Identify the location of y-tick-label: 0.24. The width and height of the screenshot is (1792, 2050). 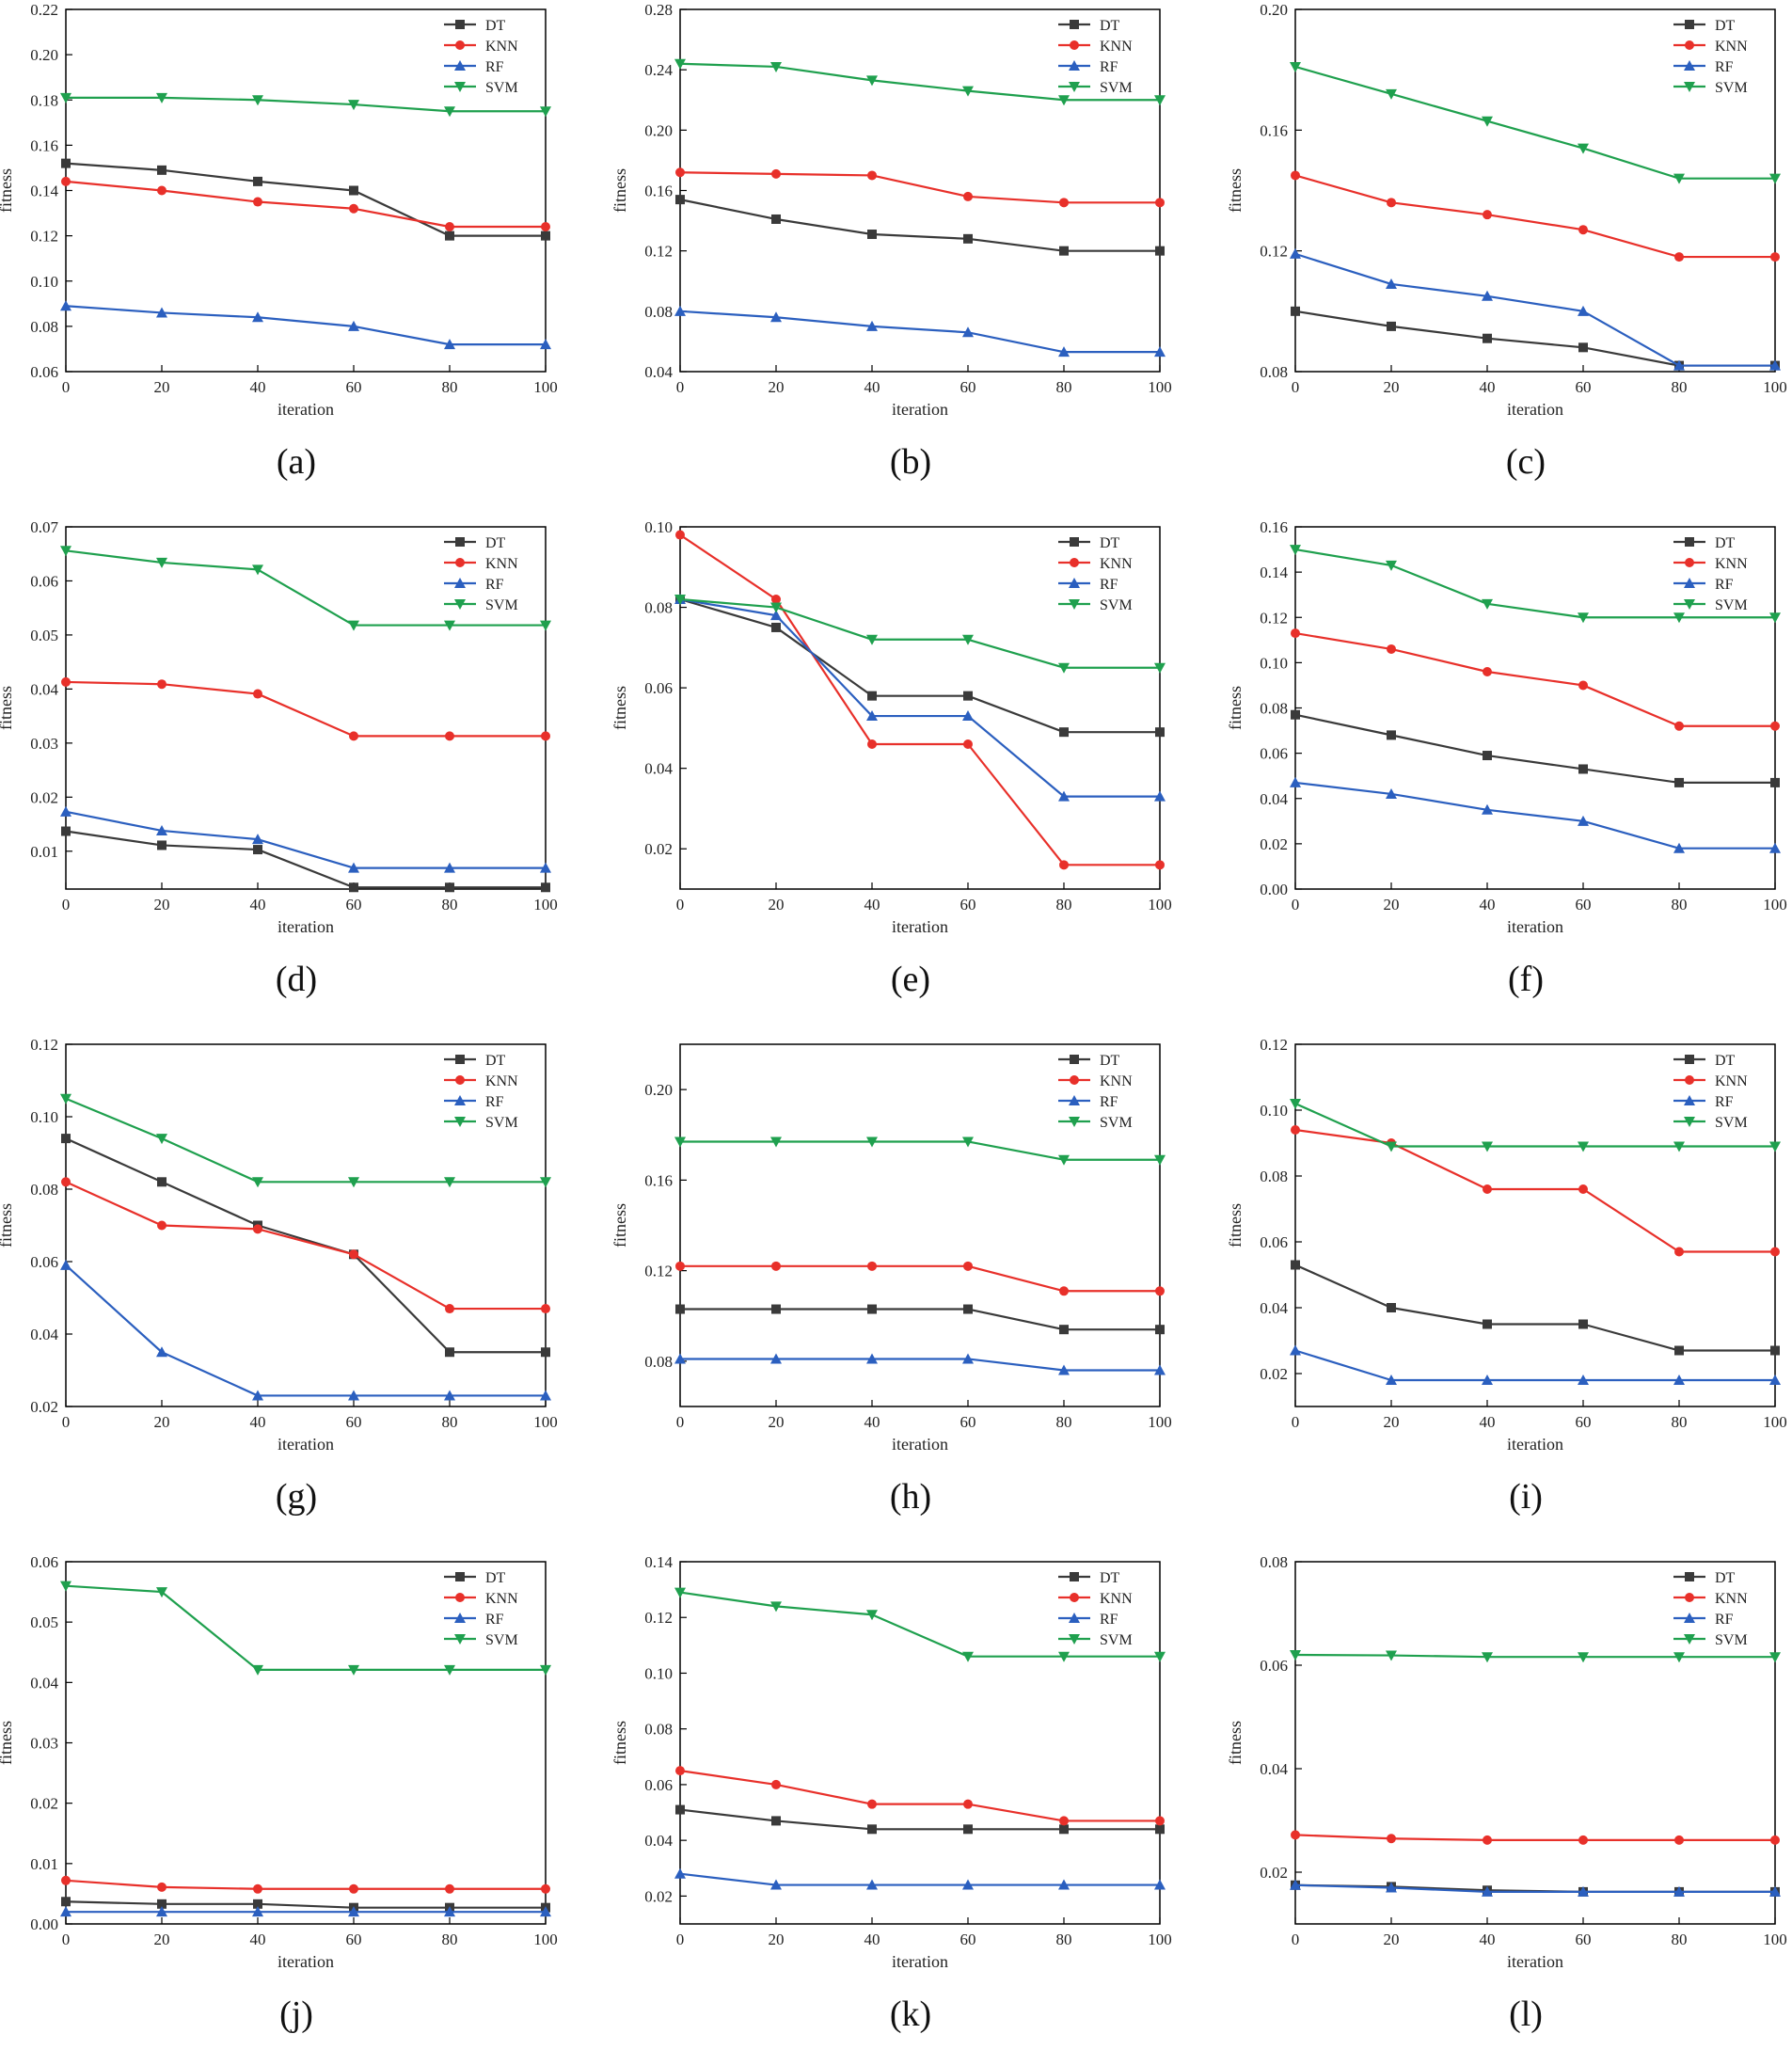
(659, 70).